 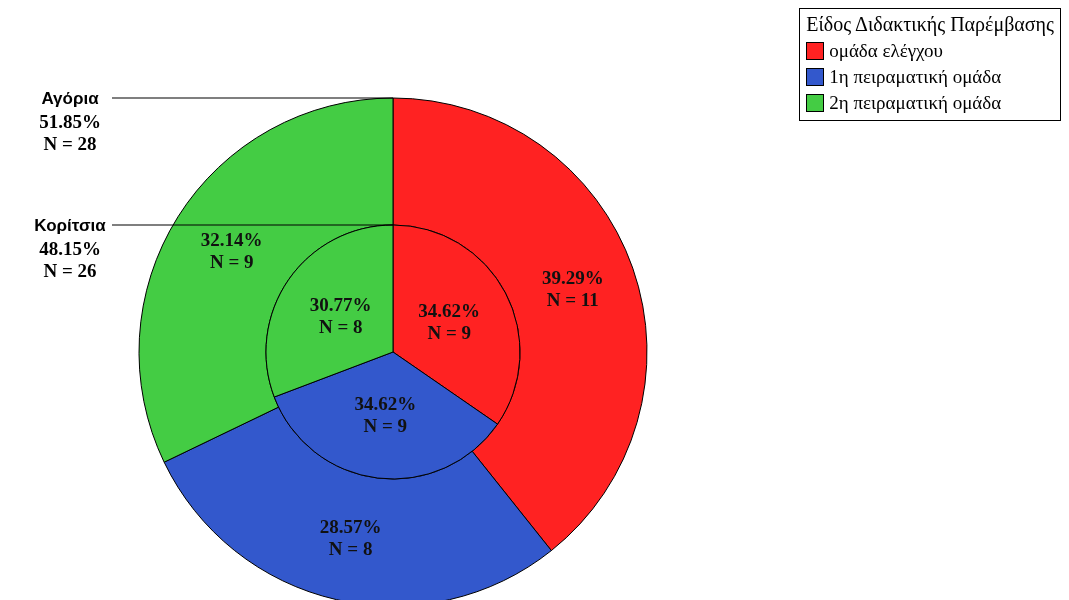 What do you see at coordinates (930, 24) in the screenshot?
I see `legend-title: Είδος Διδακτικής Παρέμβασης` at bounding box center [930, 24].